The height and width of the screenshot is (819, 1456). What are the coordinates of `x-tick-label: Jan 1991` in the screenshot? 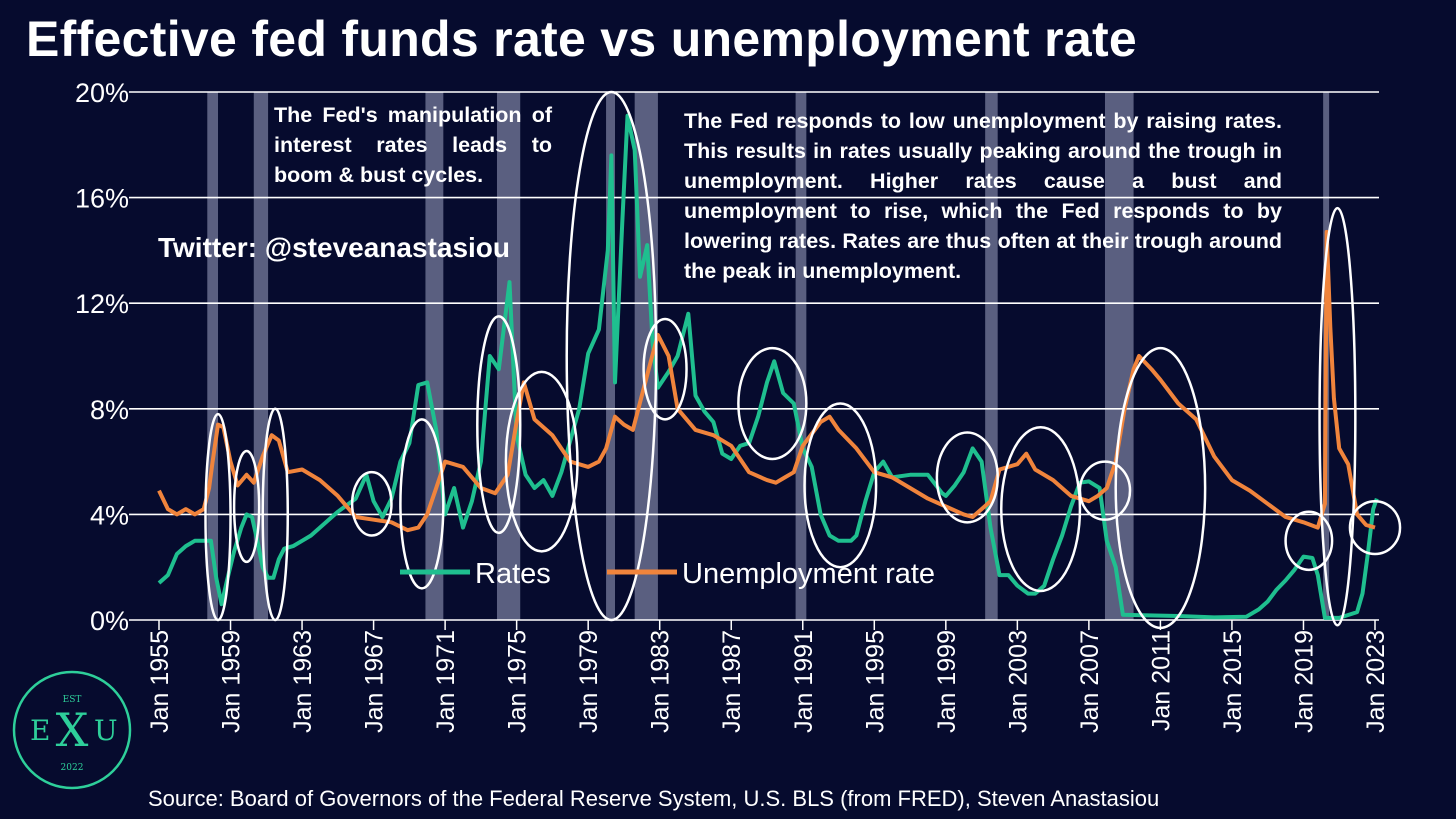 It's located at (804, 681).